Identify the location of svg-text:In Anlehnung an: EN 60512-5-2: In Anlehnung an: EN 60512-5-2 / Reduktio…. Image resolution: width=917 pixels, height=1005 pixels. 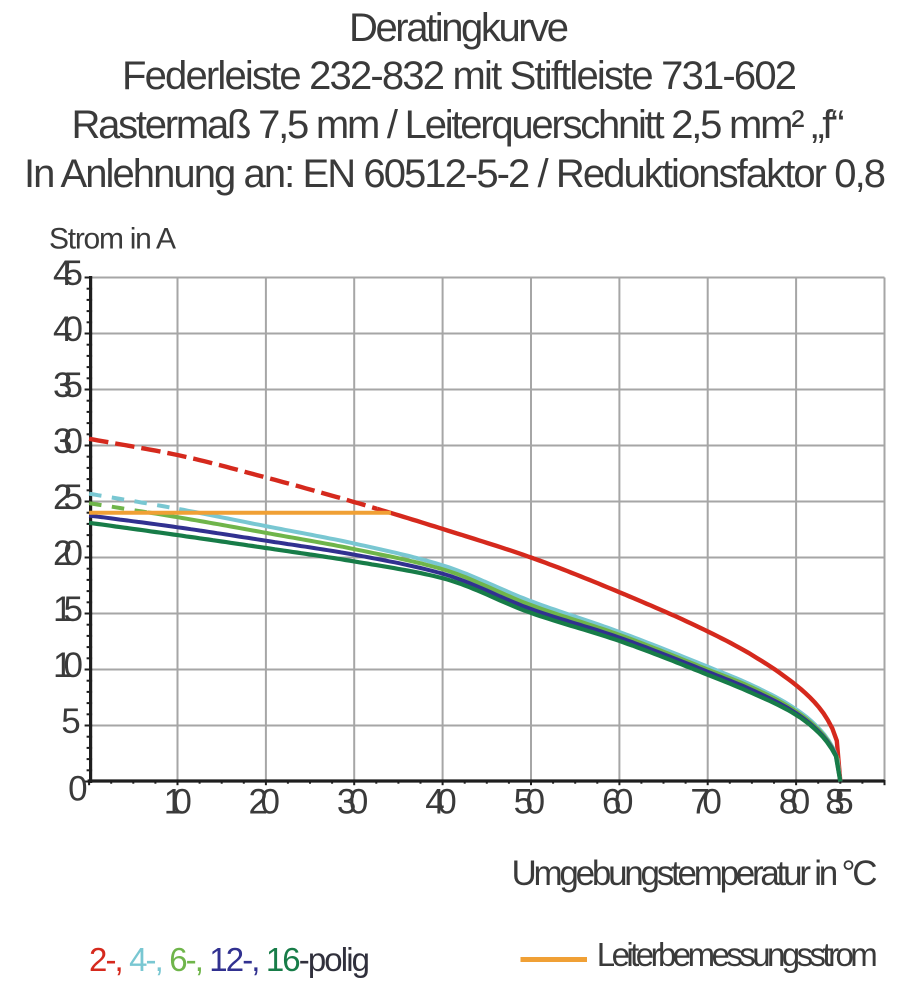
(455, 174).